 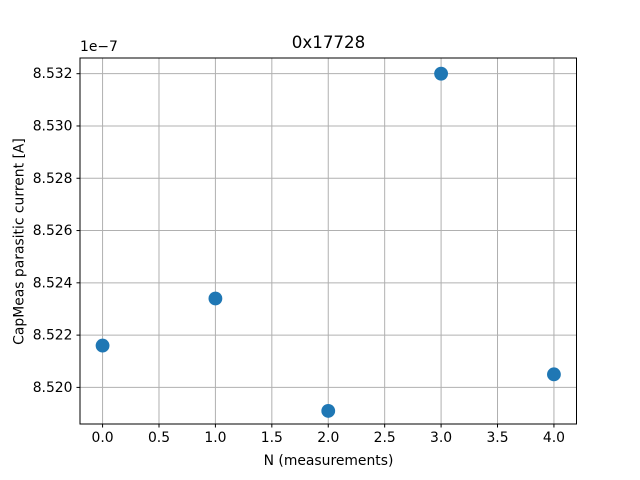 I want to click on x-tick-label: 4.0, so click(x=554, y=438).